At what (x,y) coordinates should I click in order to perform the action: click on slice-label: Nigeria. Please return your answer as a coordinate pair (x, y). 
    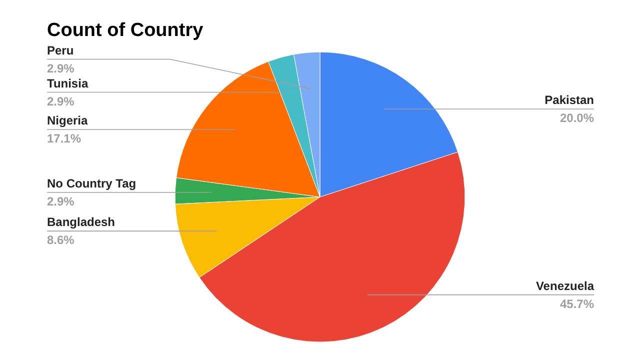
    Looking at the image, I should click on (67, 120).